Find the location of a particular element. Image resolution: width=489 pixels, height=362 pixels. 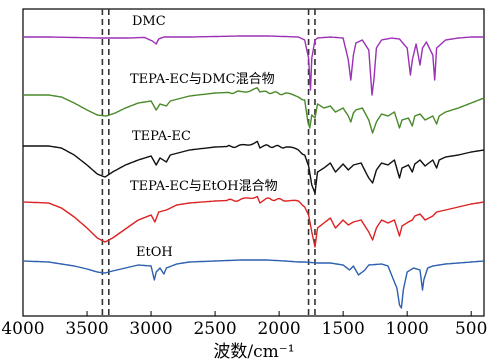

x-tick-label-2000: 2000 is located at coordinates (278, 329).